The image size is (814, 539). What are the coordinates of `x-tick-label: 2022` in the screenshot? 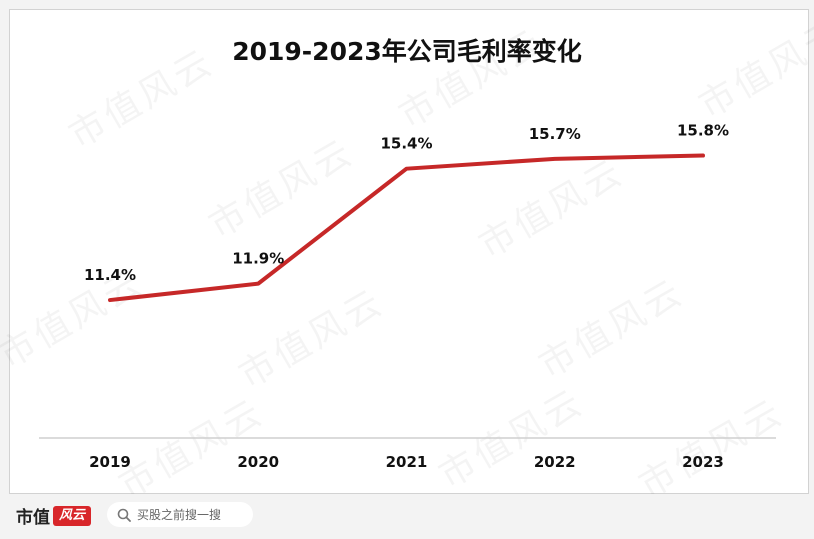 It's located at (555, 462).